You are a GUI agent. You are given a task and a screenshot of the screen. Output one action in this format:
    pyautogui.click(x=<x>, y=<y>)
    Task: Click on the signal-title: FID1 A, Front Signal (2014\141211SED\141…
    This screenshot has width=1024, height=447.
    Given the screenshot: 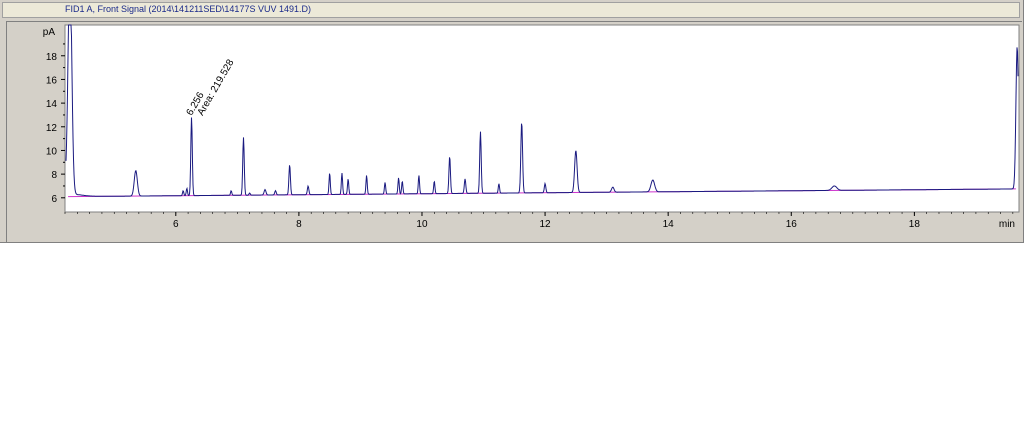 What is the action you would take?
    pyautogui.click(x=188, y=9)
    